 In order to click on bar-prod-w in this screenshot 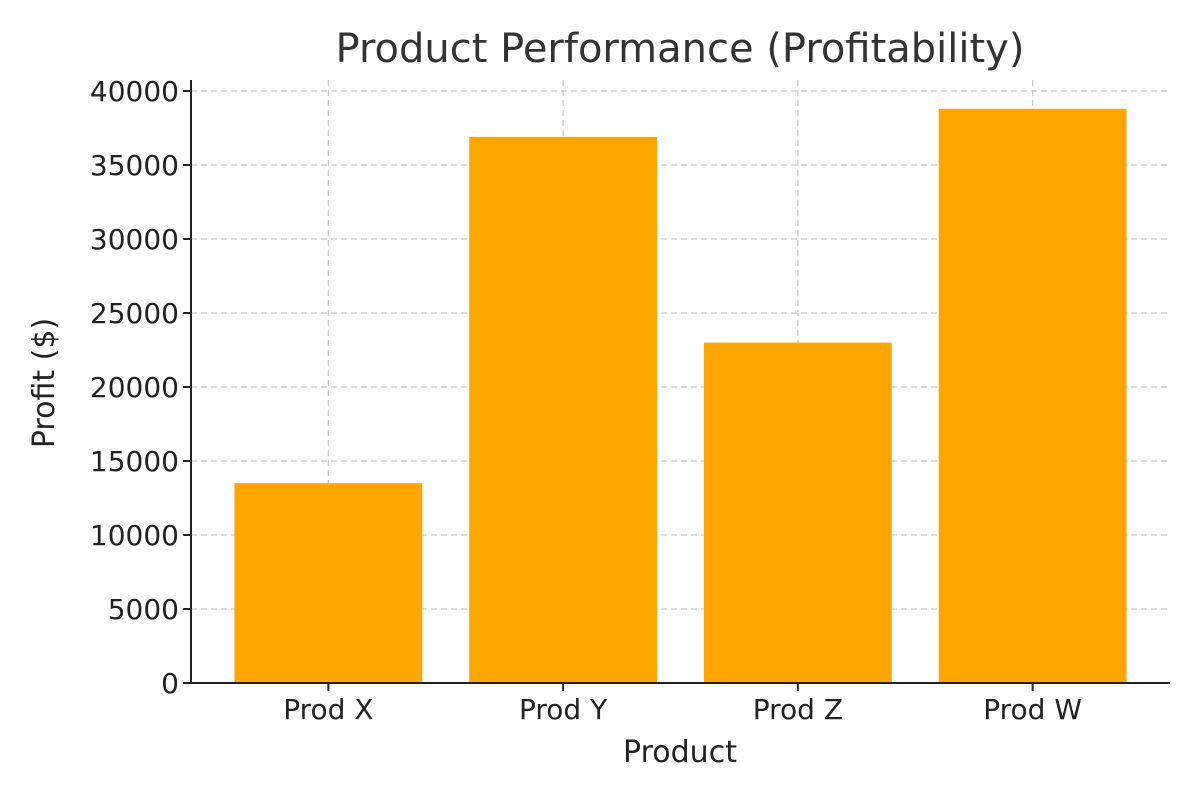, I will do `click(1032, 395)`.